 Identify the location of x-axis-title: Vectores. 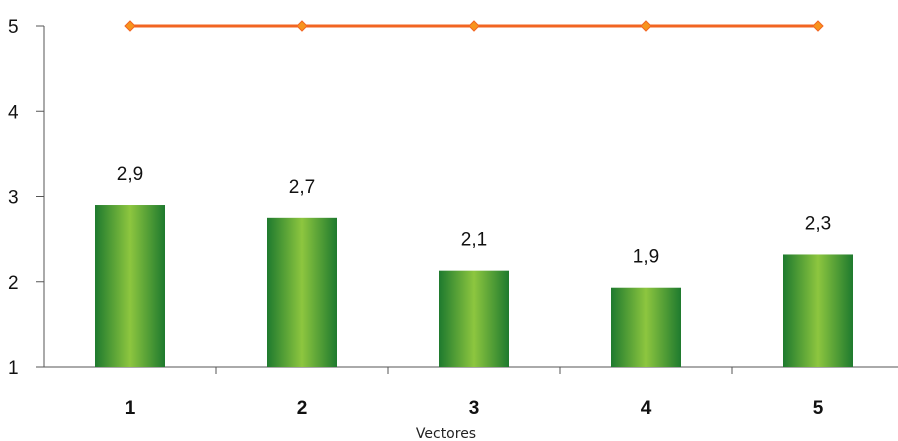
(446, 433).